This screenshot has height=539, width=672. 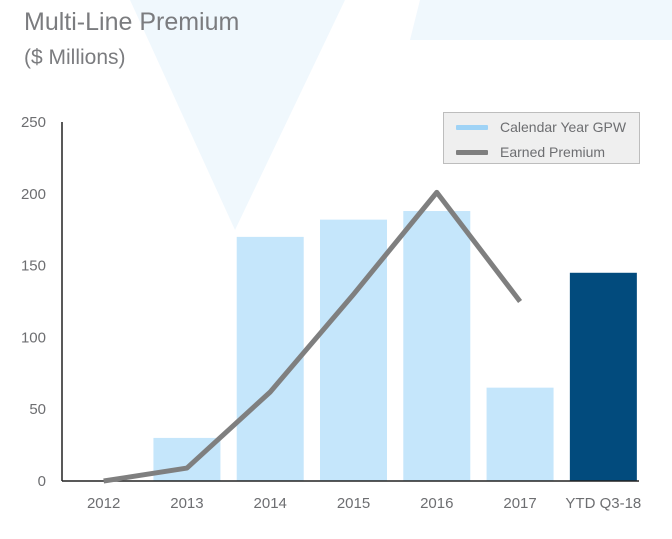 What do you see at coordinates (33, 337) in the screenshot?
I see `y-tick-label-100: 100` at bounding box center [33, 337].